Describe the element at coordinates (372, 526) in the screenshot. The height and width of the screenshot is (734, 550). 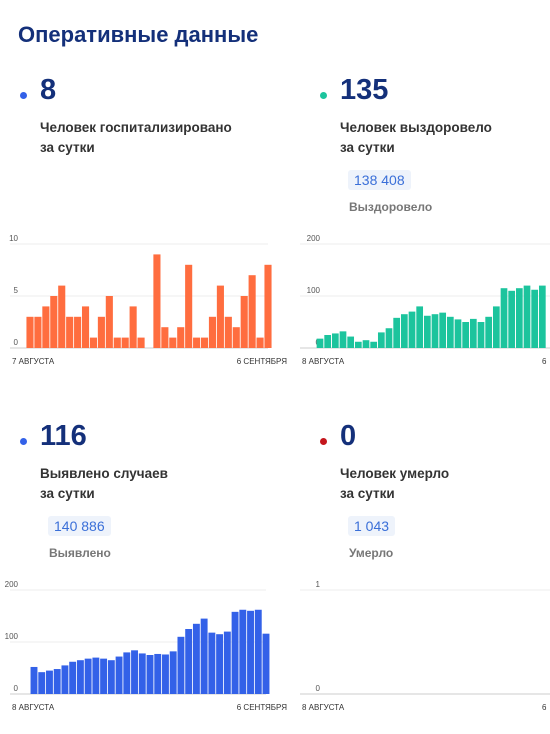
I see `deaths-total-badge: 1 043` at that location.